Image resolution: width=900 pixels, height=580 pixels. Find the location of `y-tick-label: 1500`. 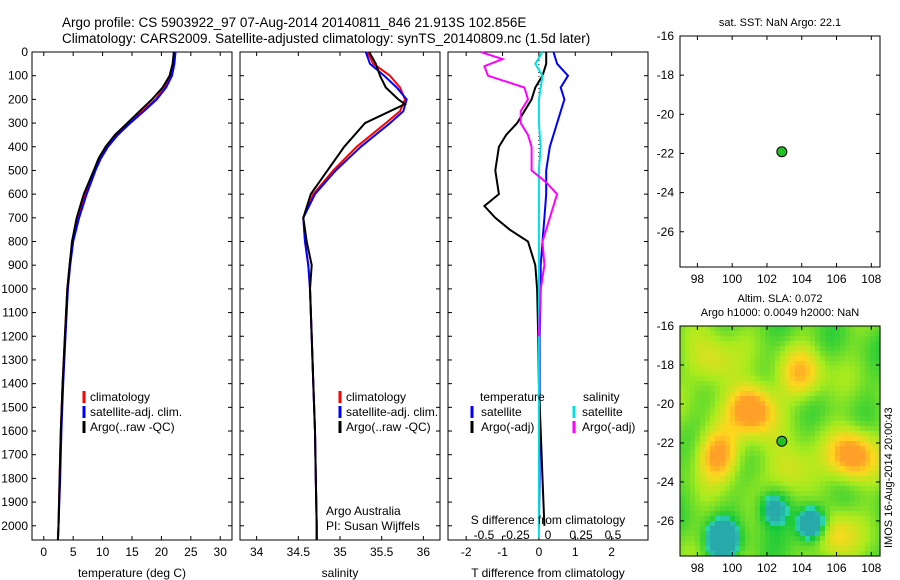

y-tick-label: 1500 is located at coordinates (14, 407).